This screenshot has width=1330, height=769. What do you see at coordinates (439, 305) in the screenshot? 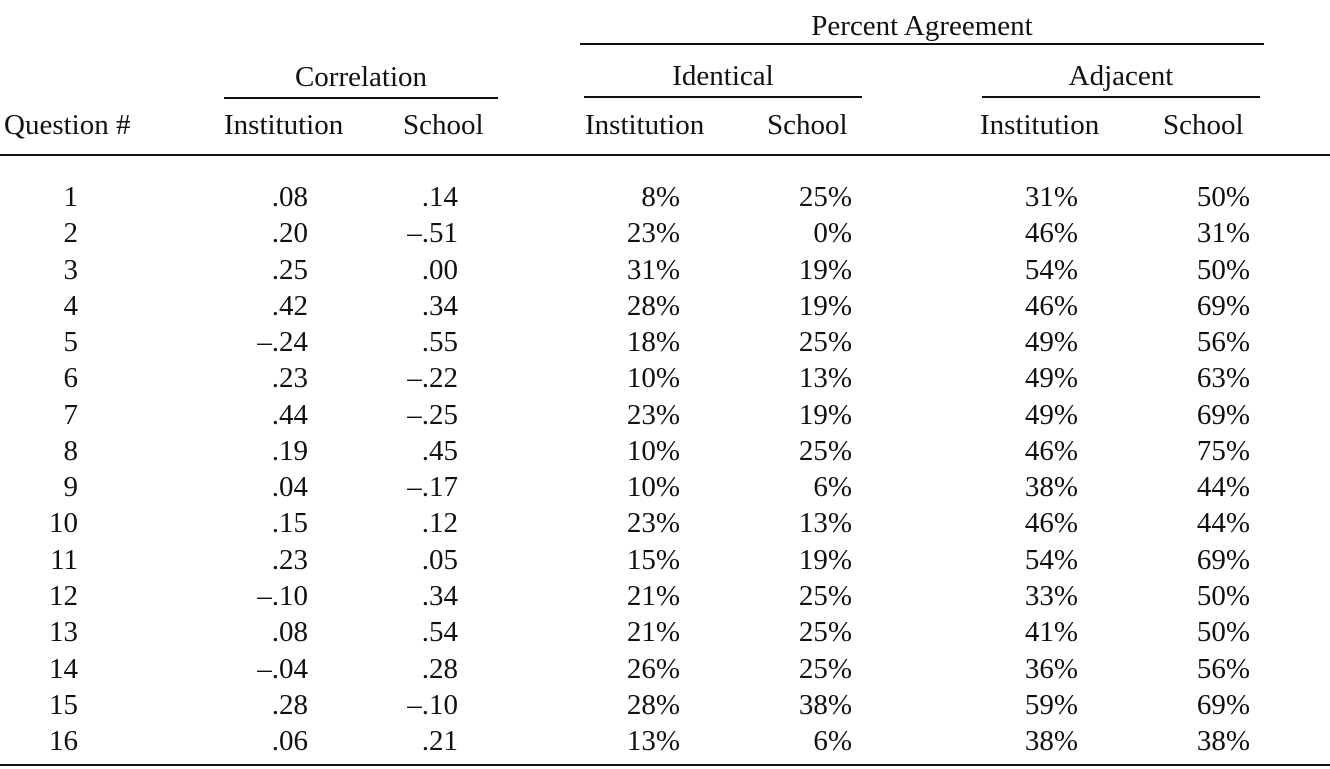
I see `cell-correlation-school: .34` at bounding box center [439, 305].